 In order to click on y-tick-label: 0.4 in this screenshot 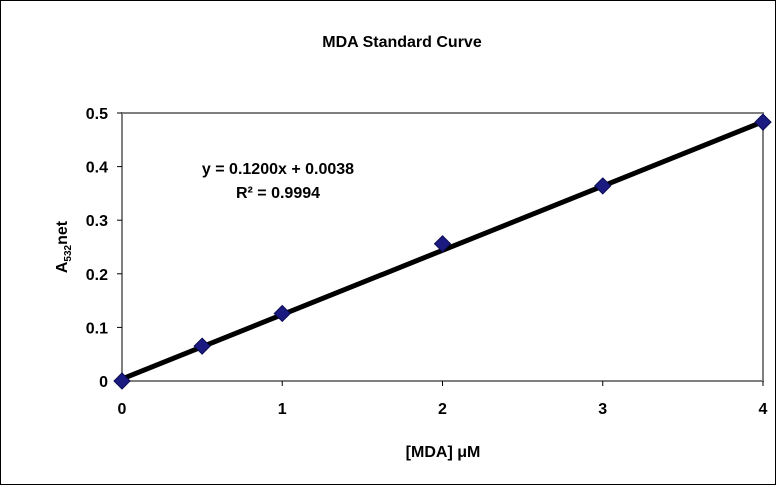, I will do `click(97, 168)`.